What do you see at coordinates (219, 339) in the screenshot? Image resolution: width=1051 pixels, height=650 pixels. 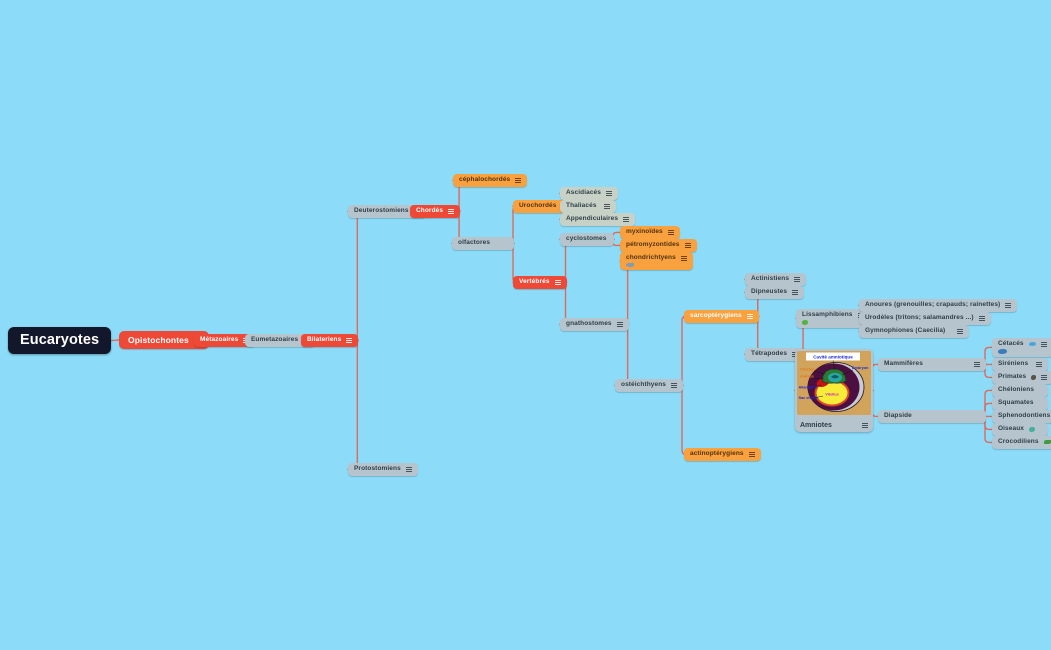 I see `node-label: Métazoaires` at bounding box center [219, 339].